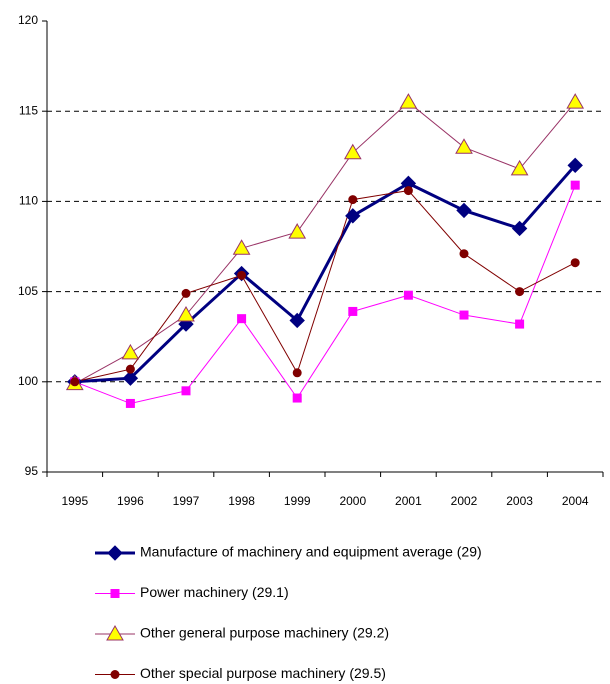 The image size is (610, 684). I want to click on y-tick-label: 110, so click(28, 201).